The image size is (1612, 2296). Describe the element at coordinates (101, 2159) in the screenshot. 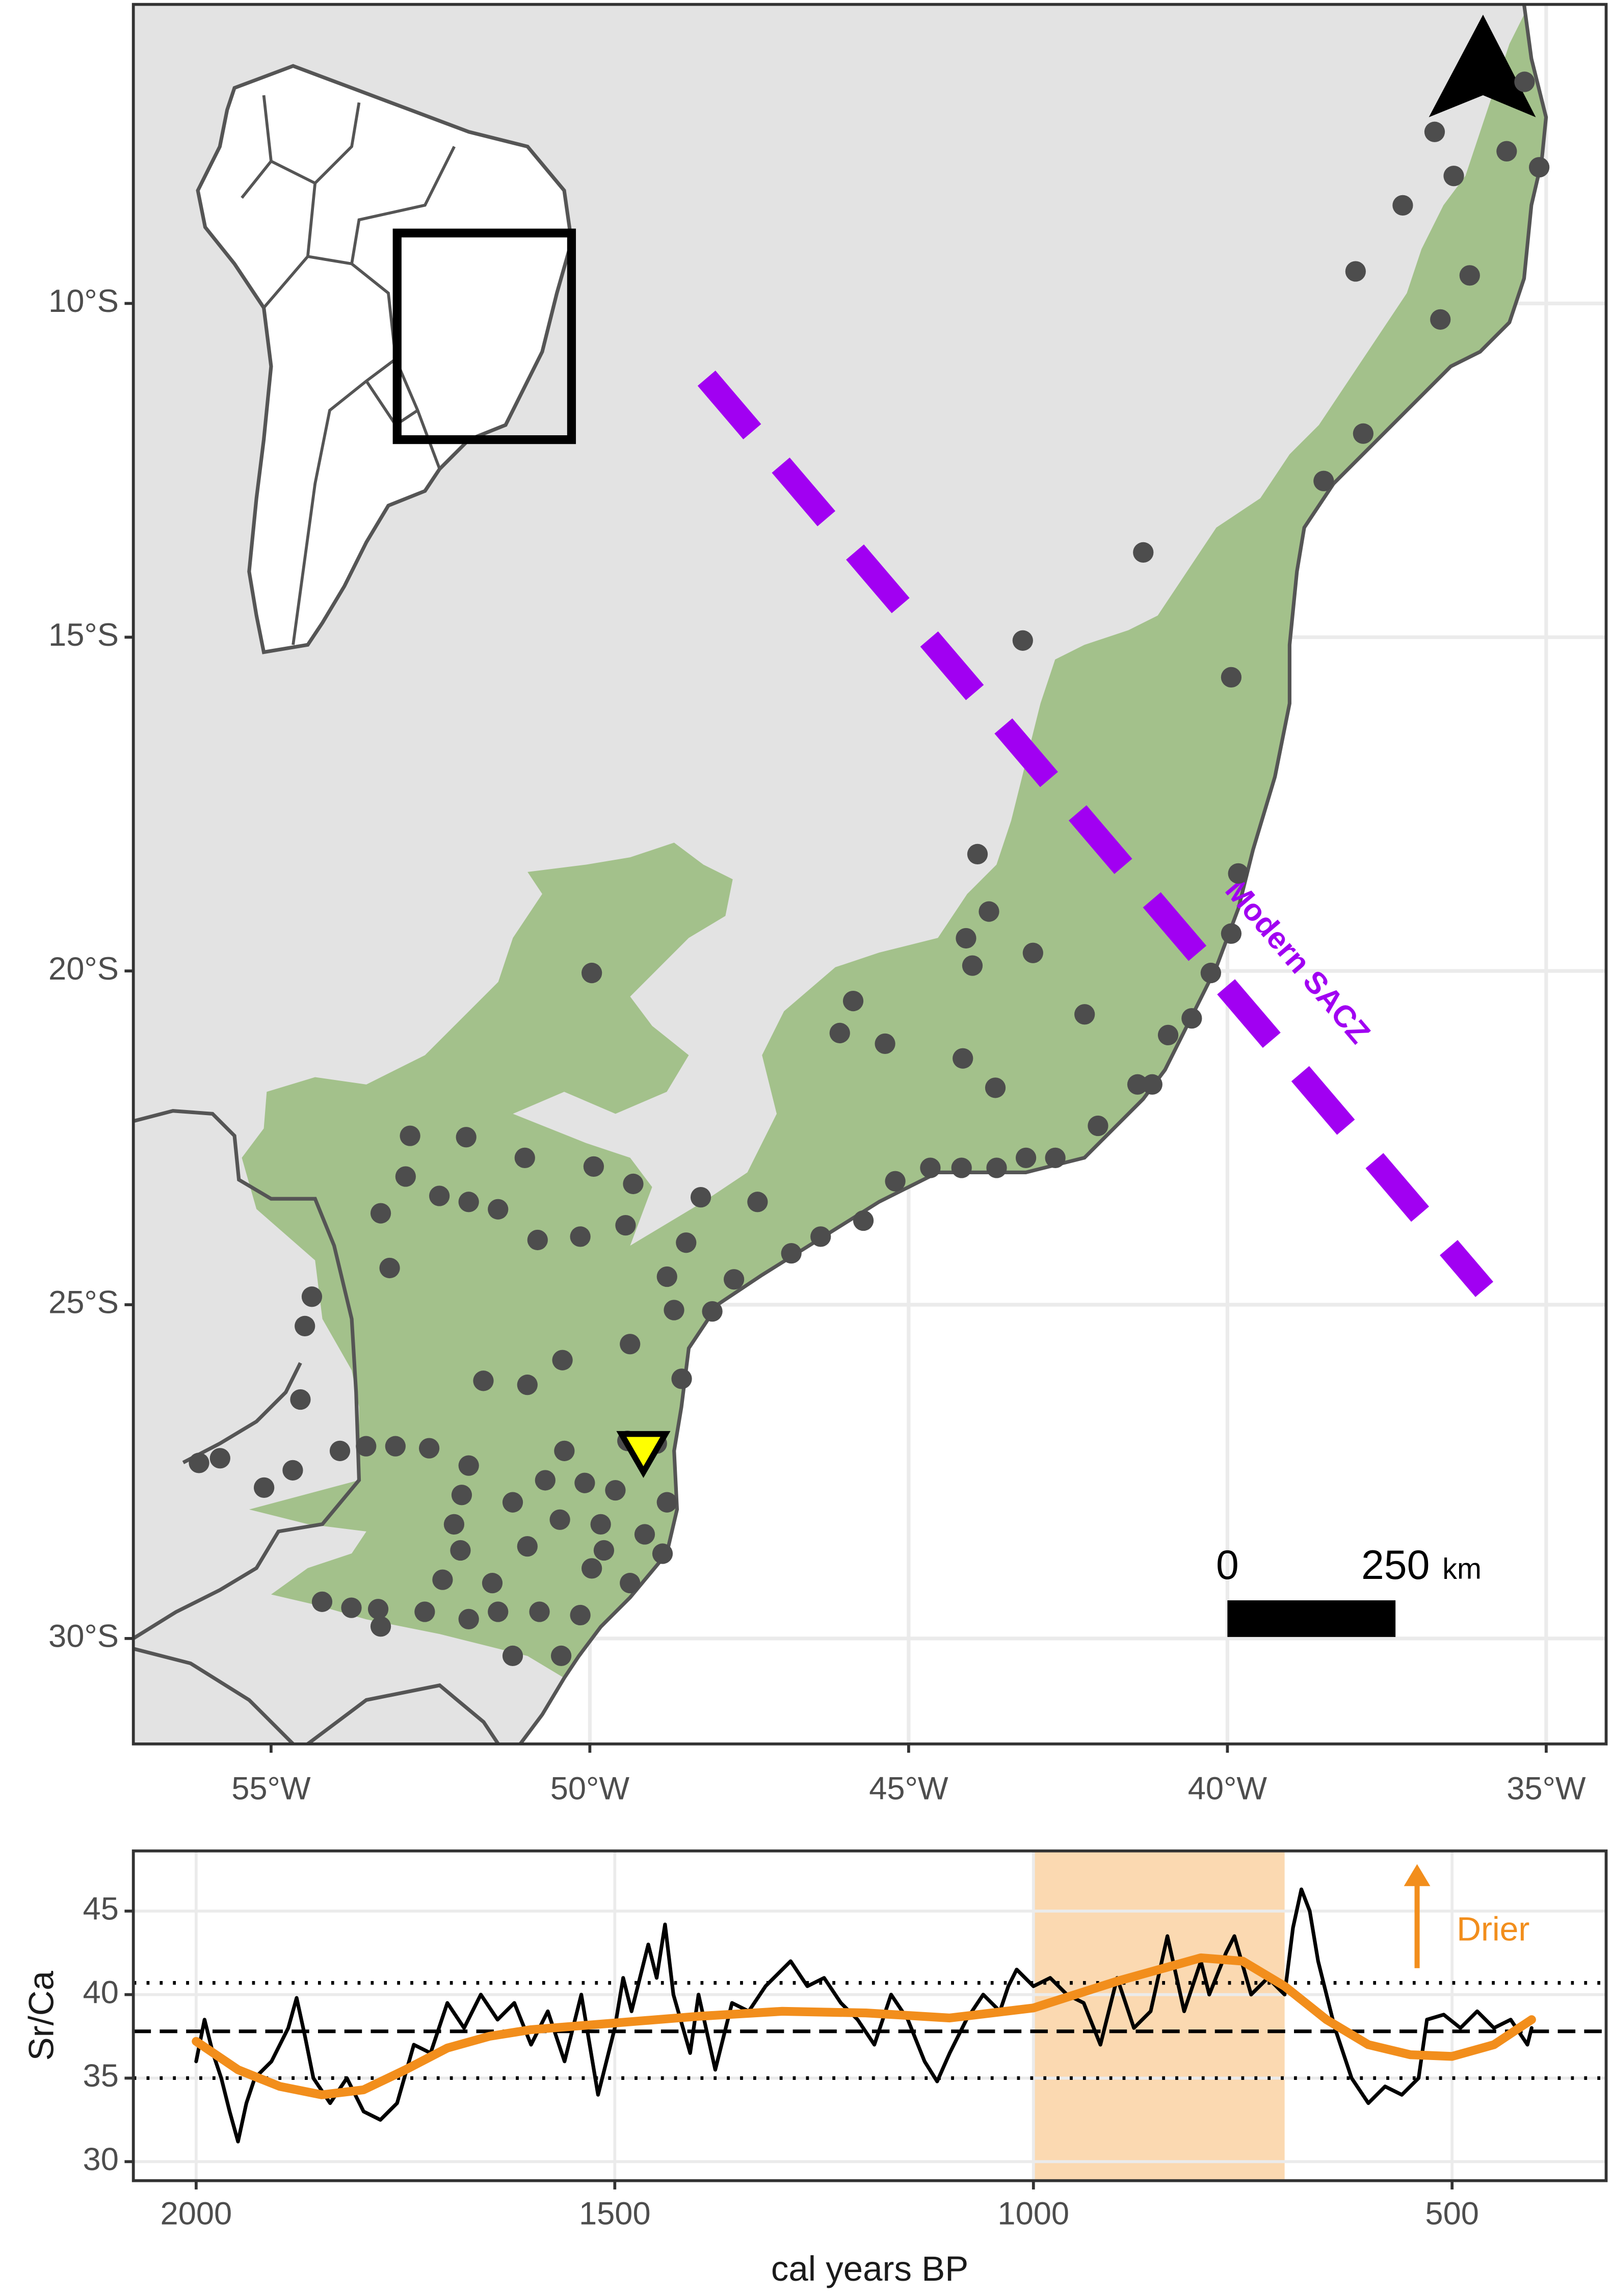

I see `y-tick-label: 30` at that location.